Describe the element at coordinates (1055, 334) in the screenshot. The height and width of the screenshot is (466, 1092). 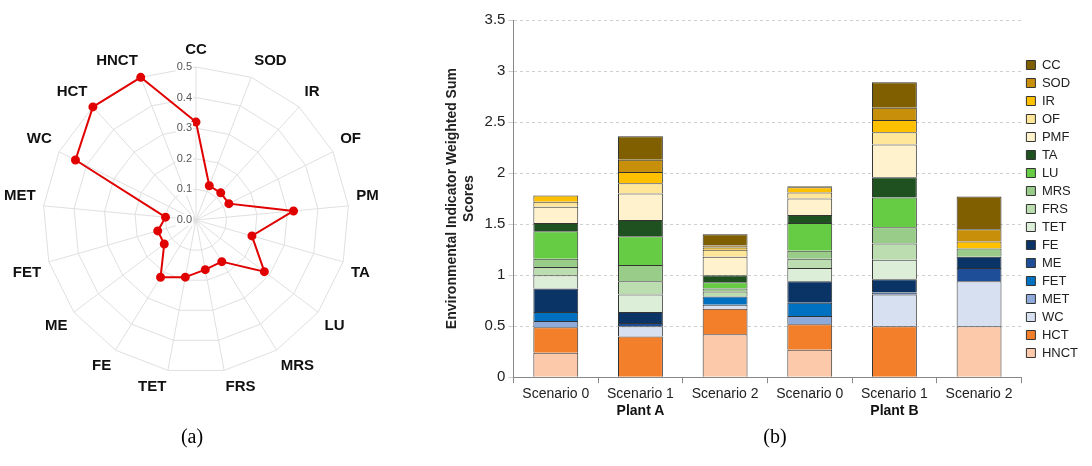
I see `legend-label: HCT` at that location.